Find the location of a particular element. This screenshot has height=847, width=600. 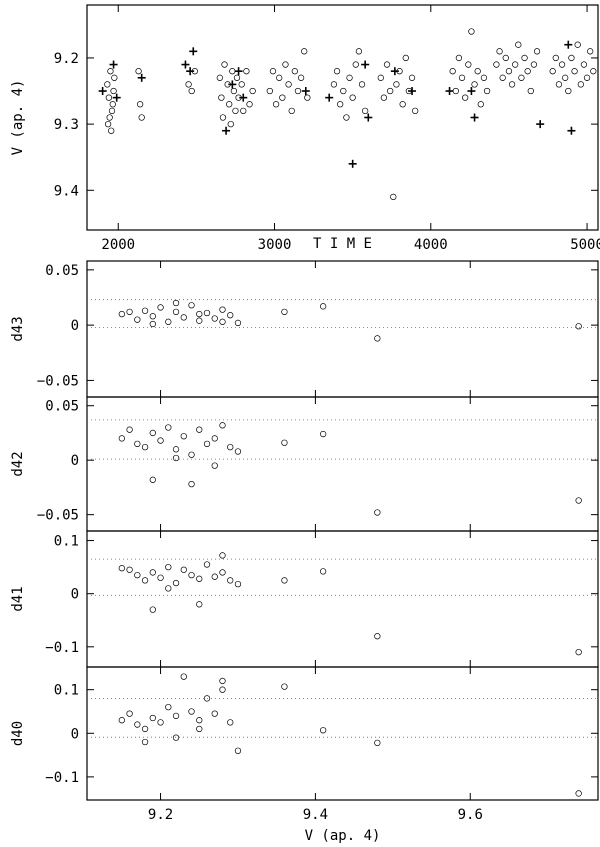

y-tick-label: −0.1 is located at coordinates (62, 648).